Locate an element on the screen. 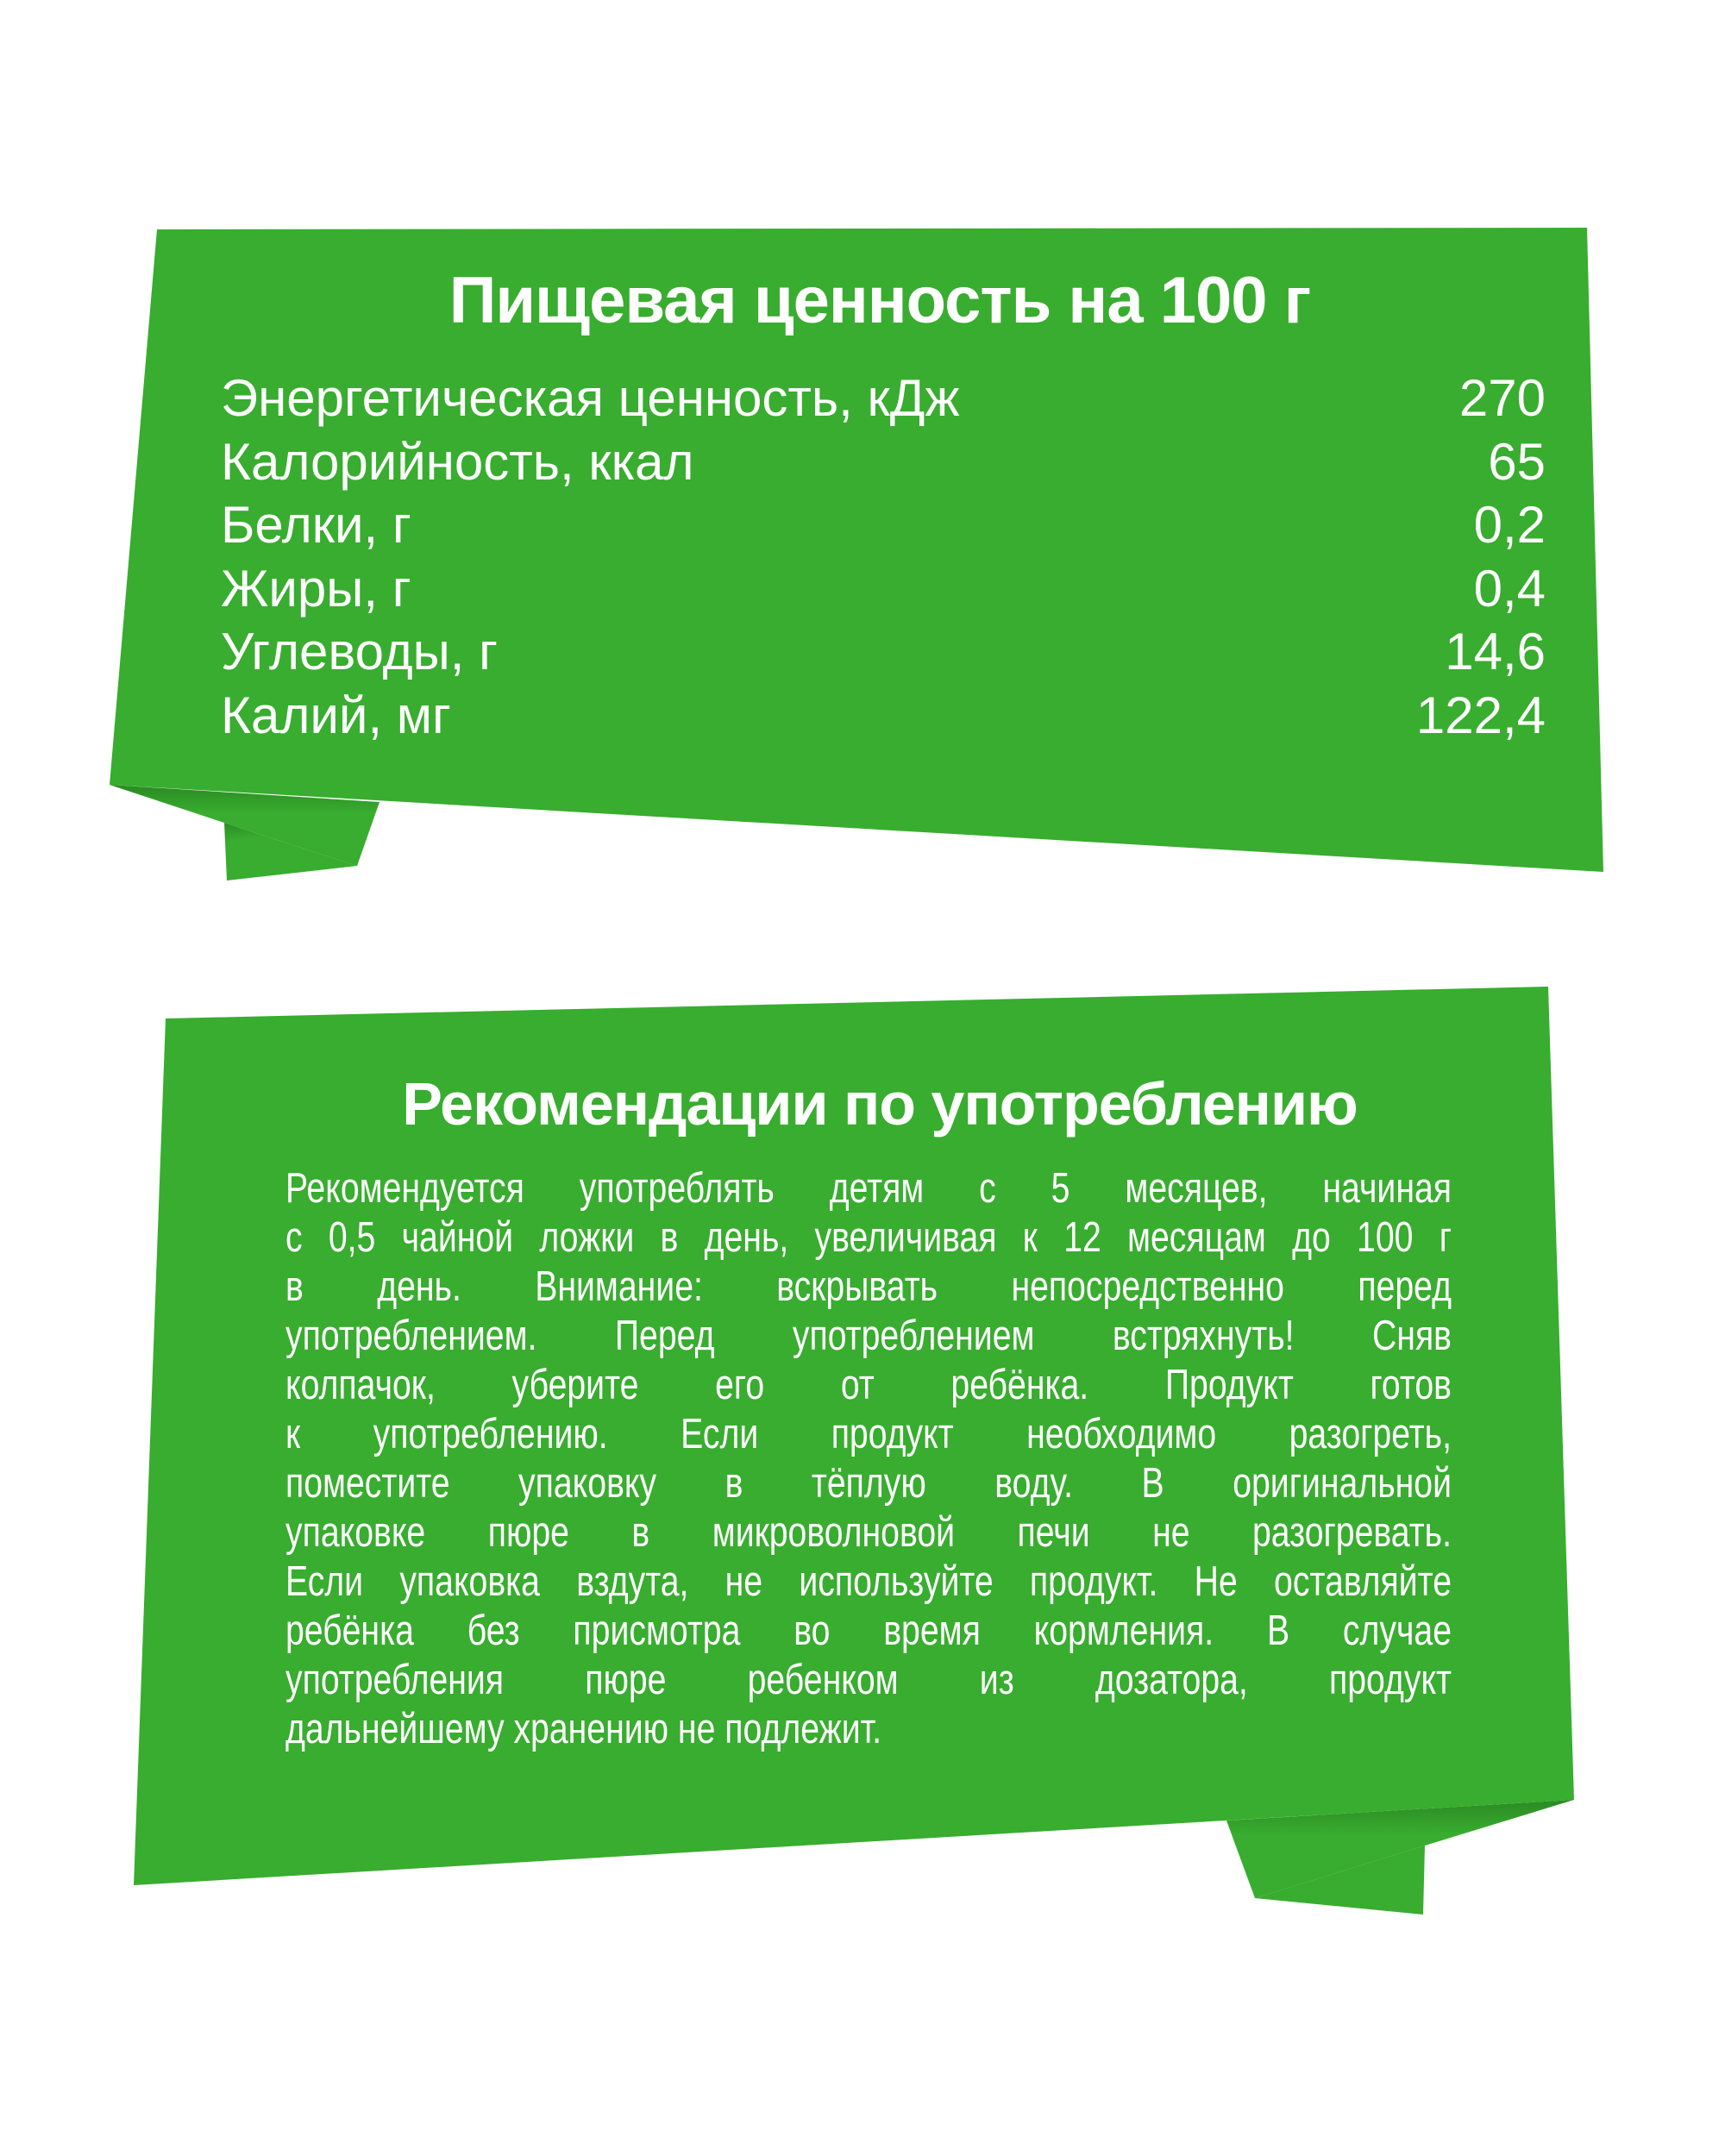 The width and height of the screenshot is (1725, 2156). nutrition-row: Белки, г 0,2 is located at coordinates (883, 525).